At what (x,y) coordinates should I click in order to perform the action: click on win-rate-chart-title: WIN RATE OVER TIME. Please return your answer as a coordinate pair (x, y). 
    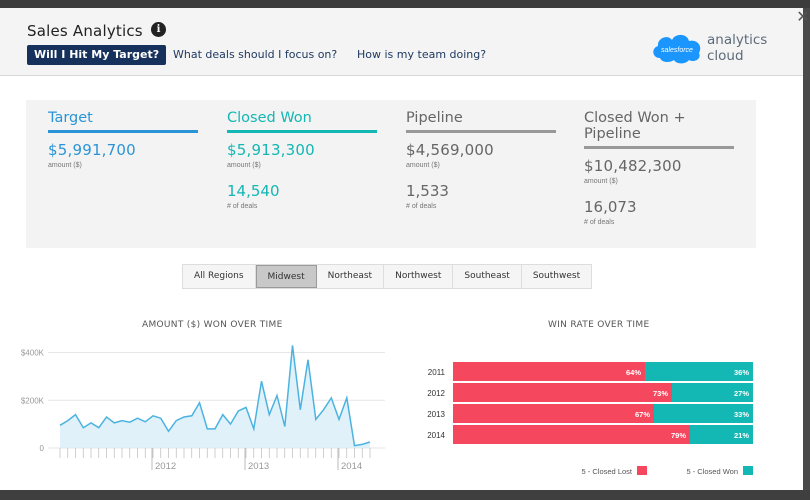
    Looking at the image, I should click on (599, 325).